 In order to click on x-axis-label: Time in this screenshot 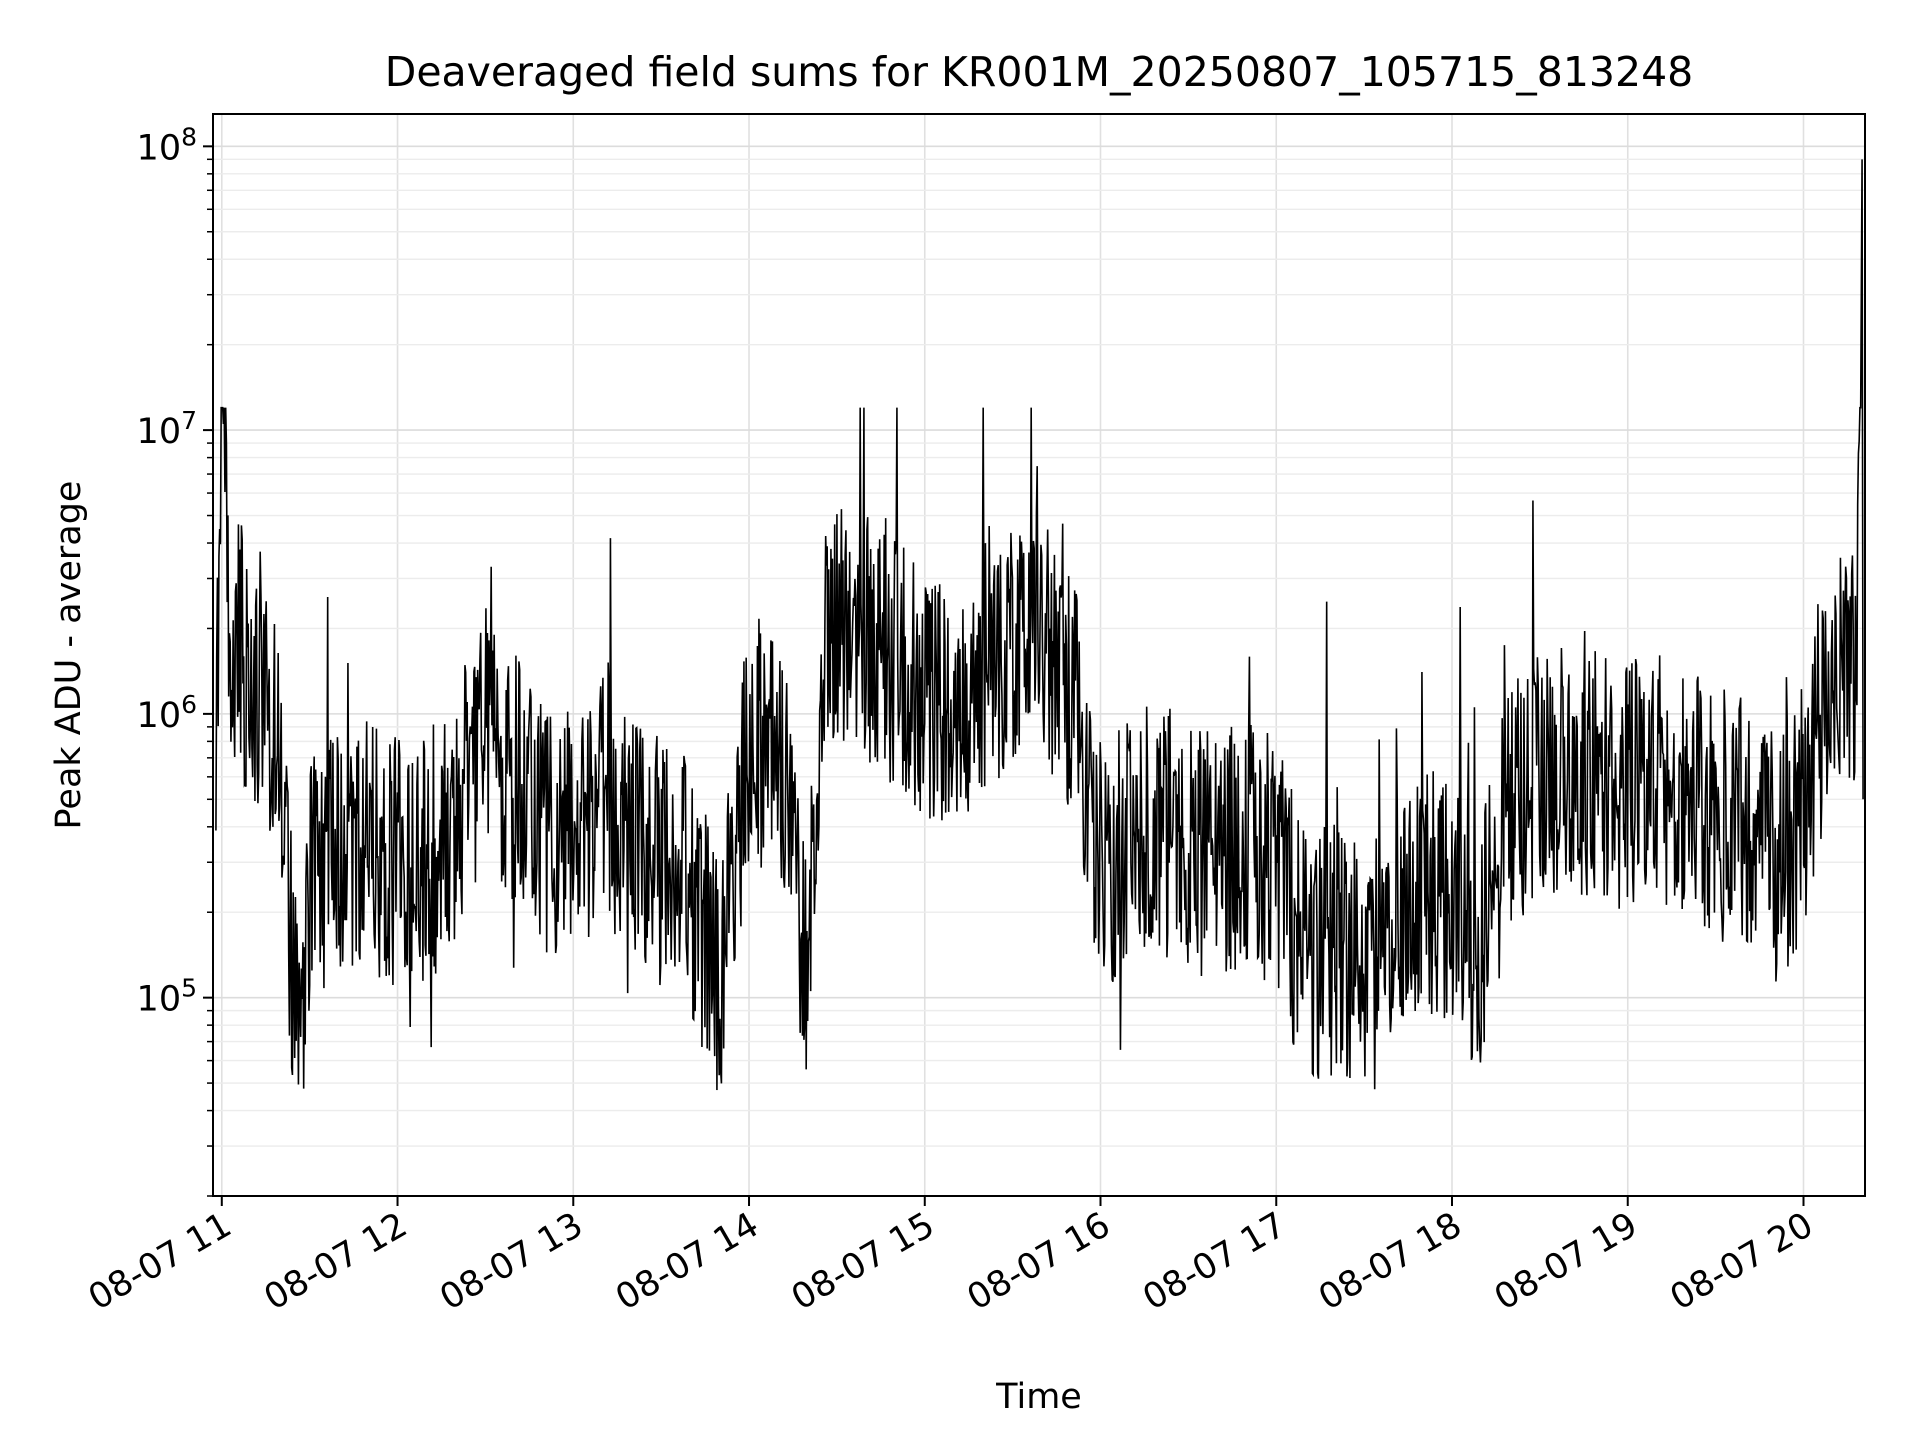, I will do `click(1038, 1397)`.